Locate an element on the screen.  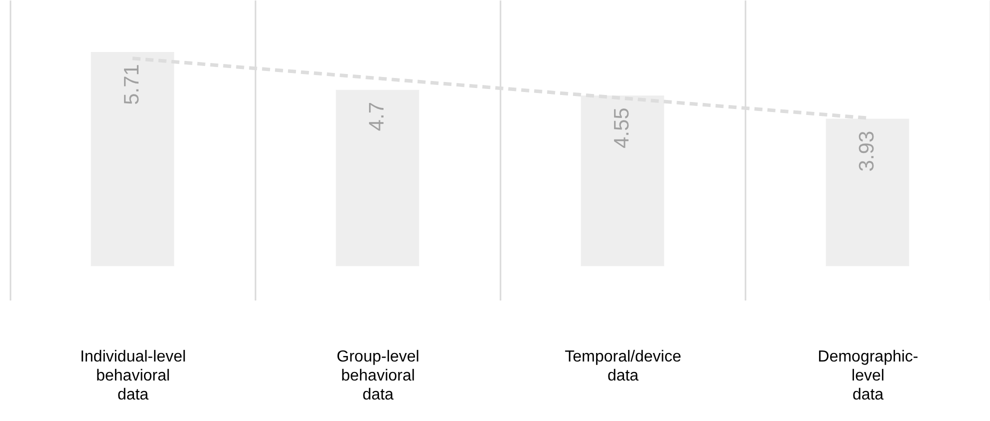
data-label: 4.55 is located at coordinates (622, 128).